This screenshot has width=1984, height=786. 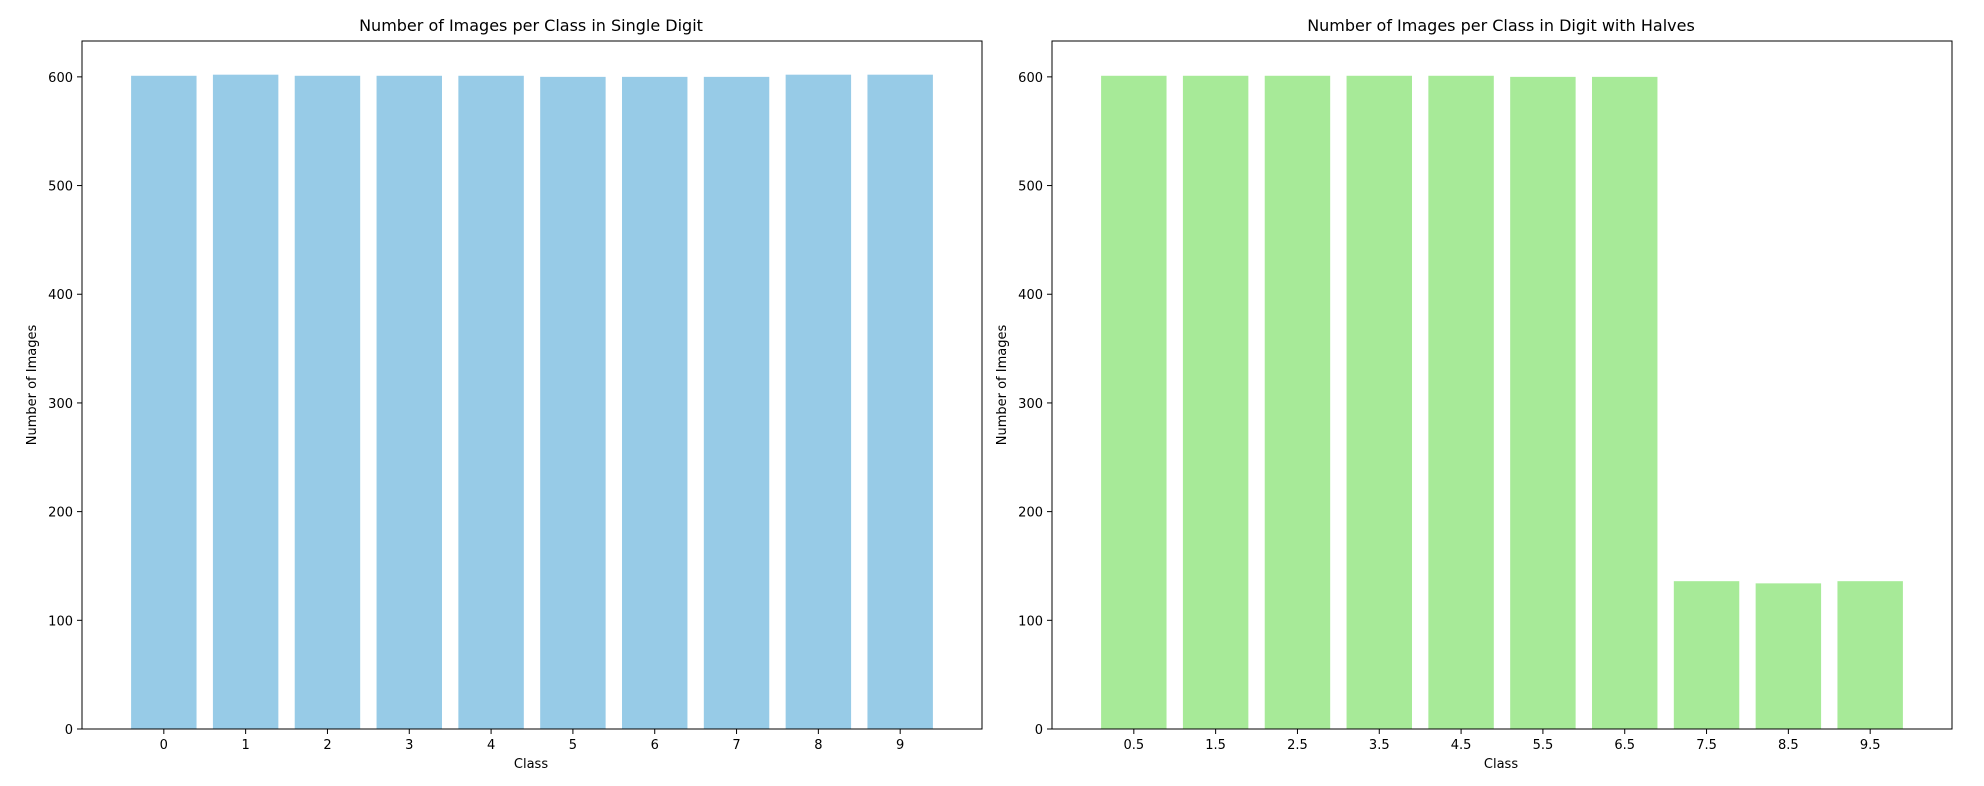 What do you see at coordinates (1706, 655) in the screenshot?
I see `bar-7.5` at bounding box center [1706, 655].